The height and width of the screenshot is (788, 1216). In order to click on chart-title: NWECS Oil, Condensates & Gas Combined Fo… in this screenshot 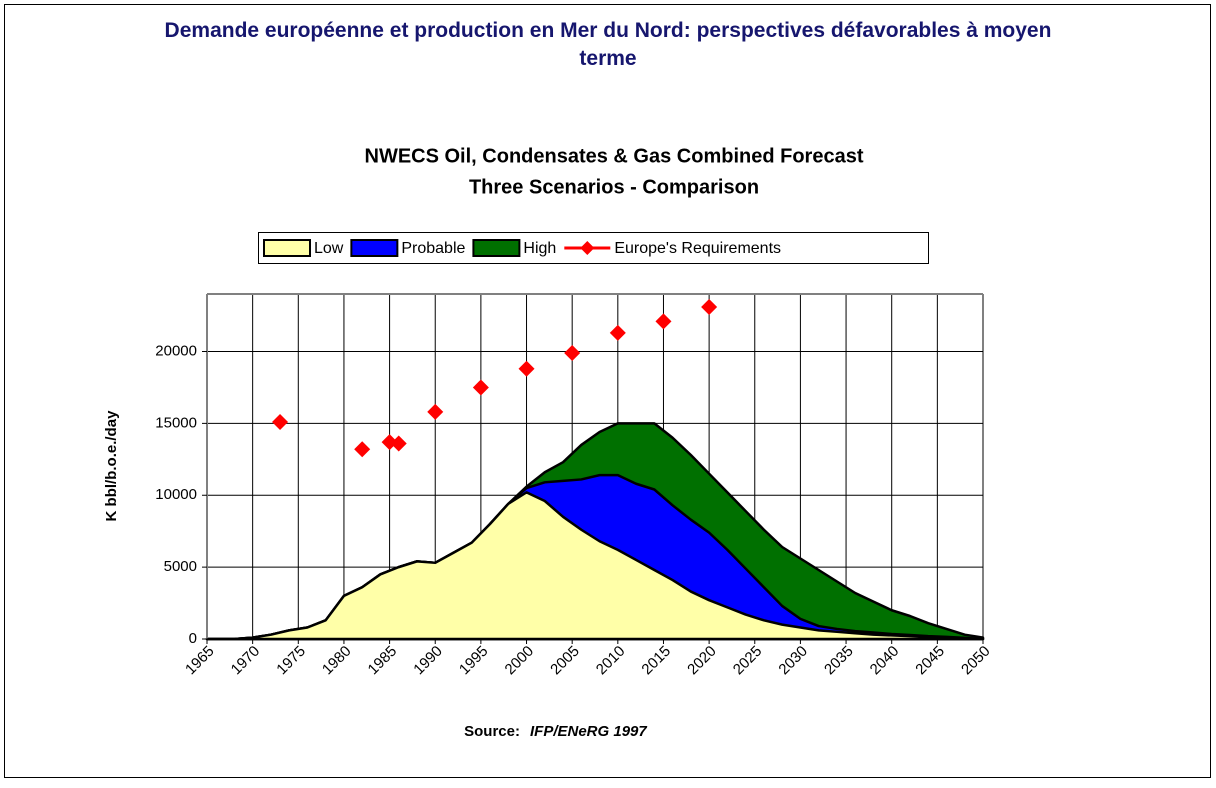, I will do `click(614, 156)`.